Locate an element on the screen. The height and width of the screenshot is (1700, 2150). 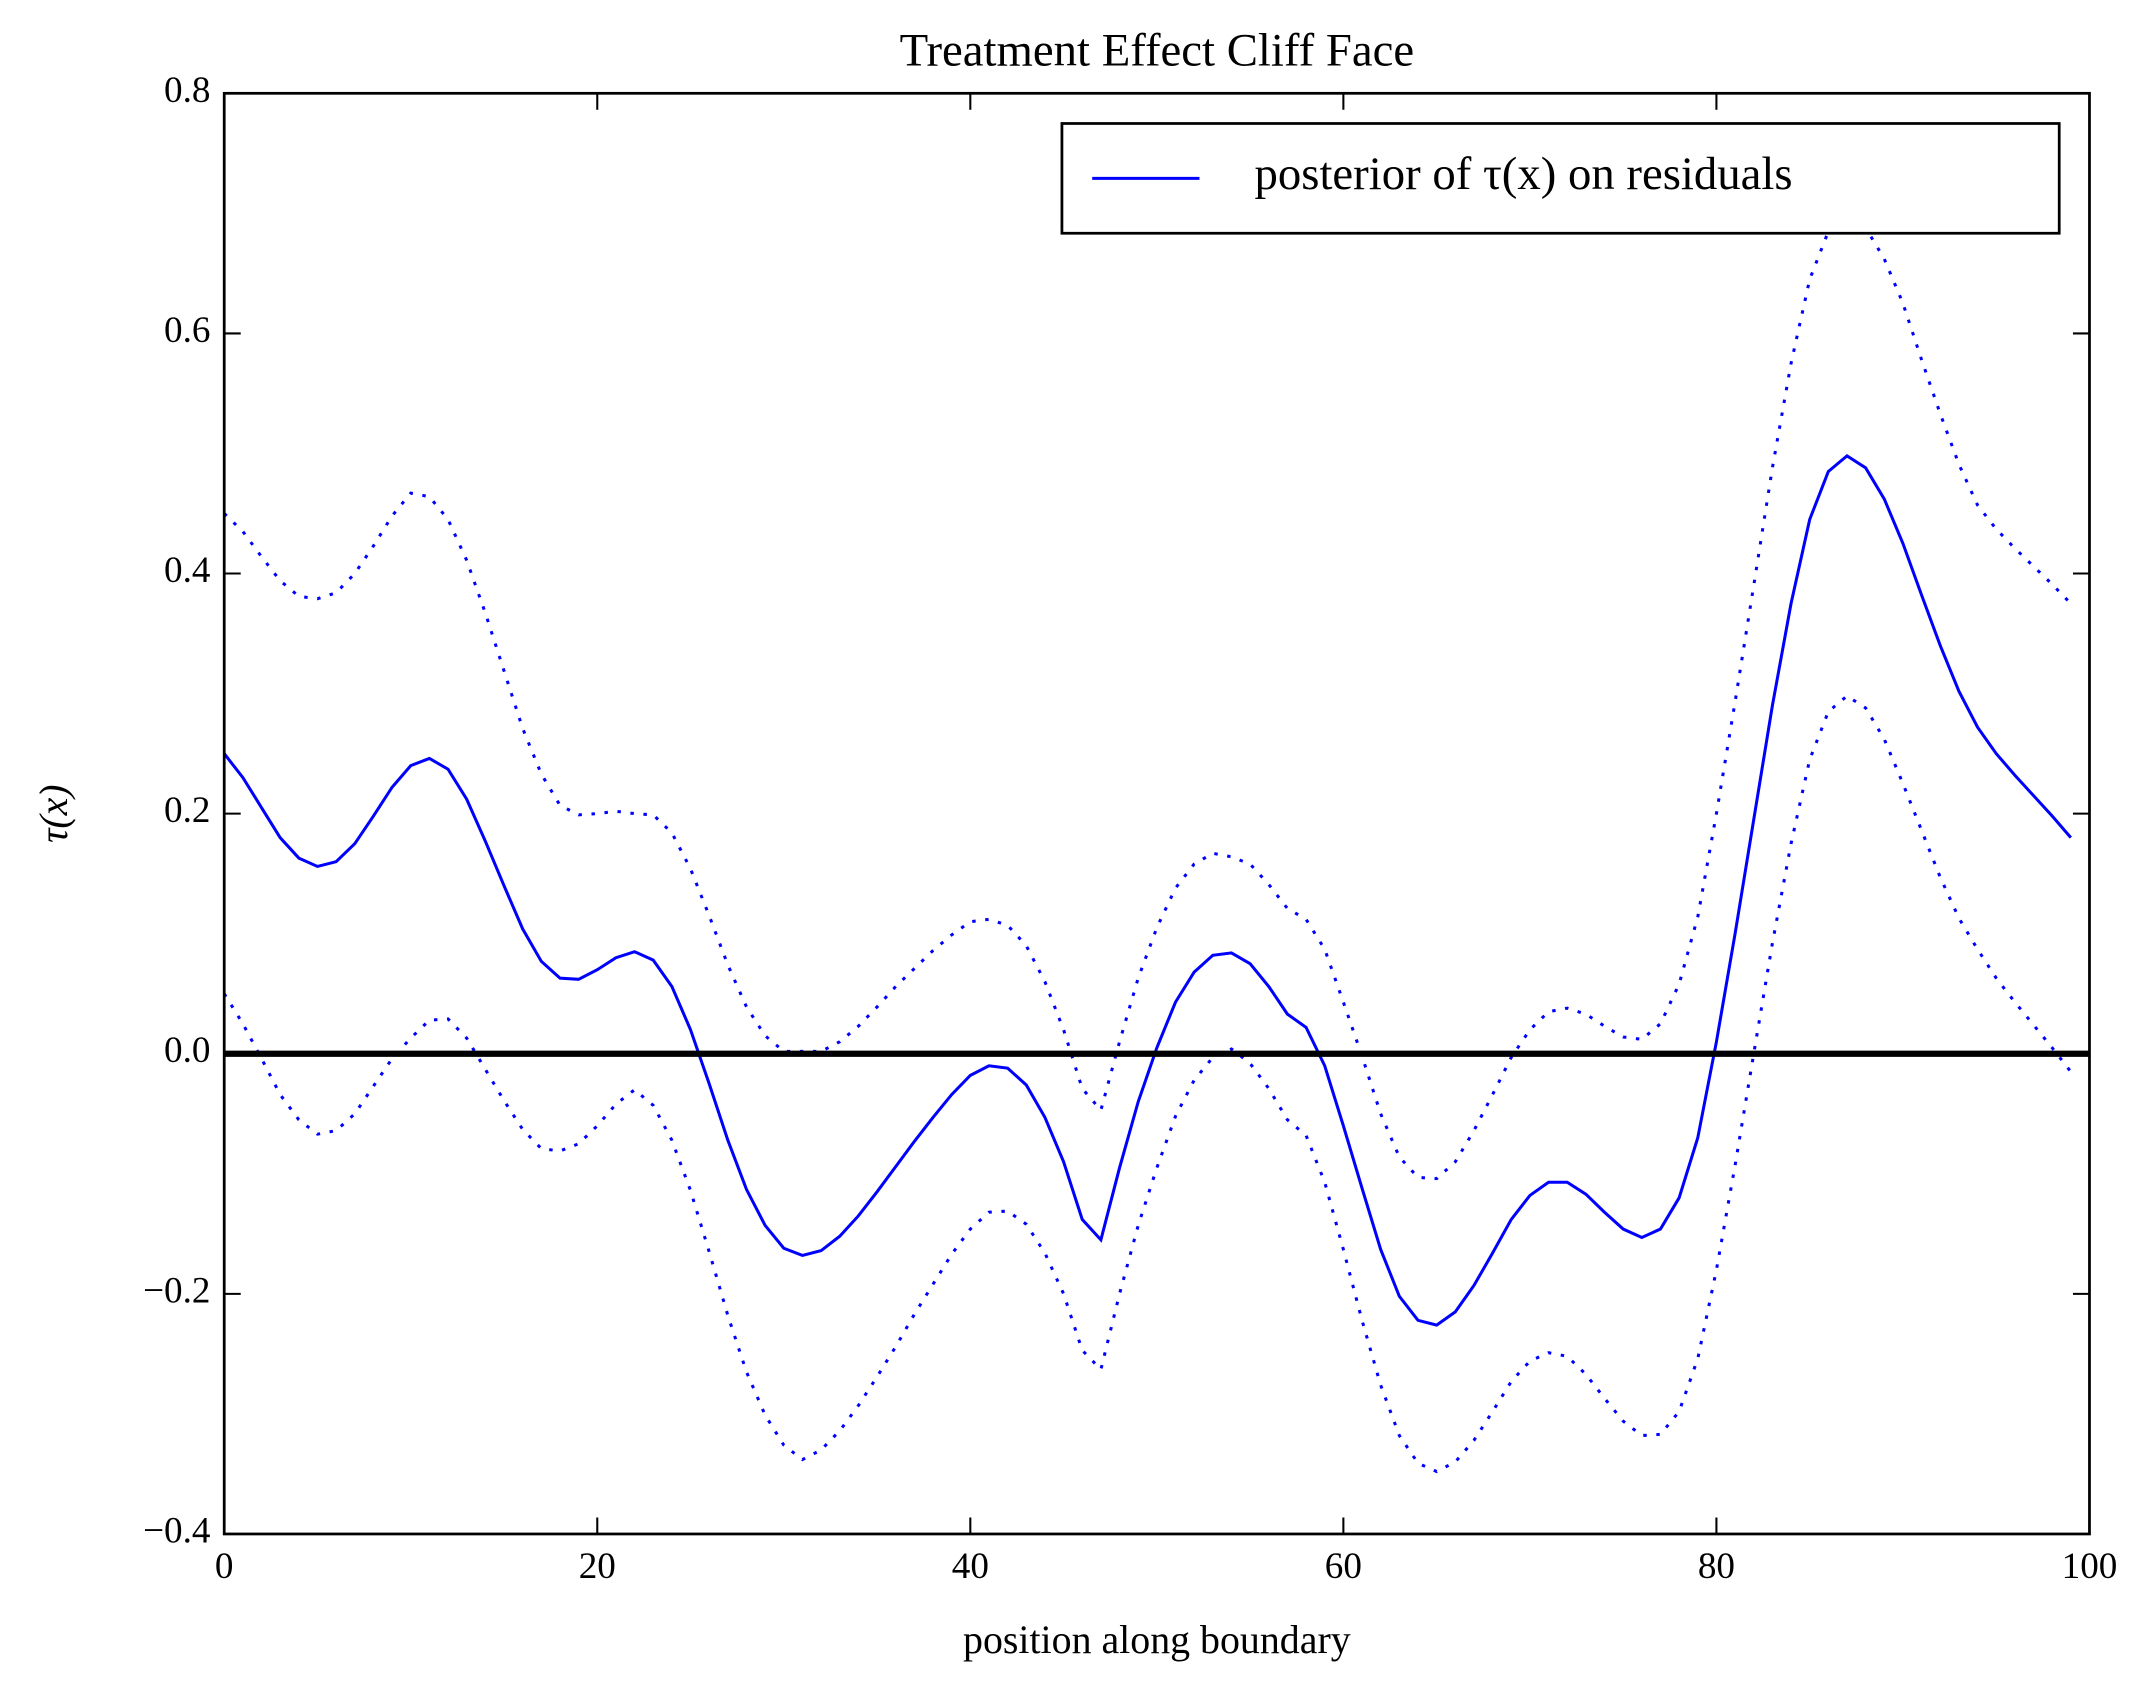
y-tick-label: 0.2 is located at coordinates (187, 810).